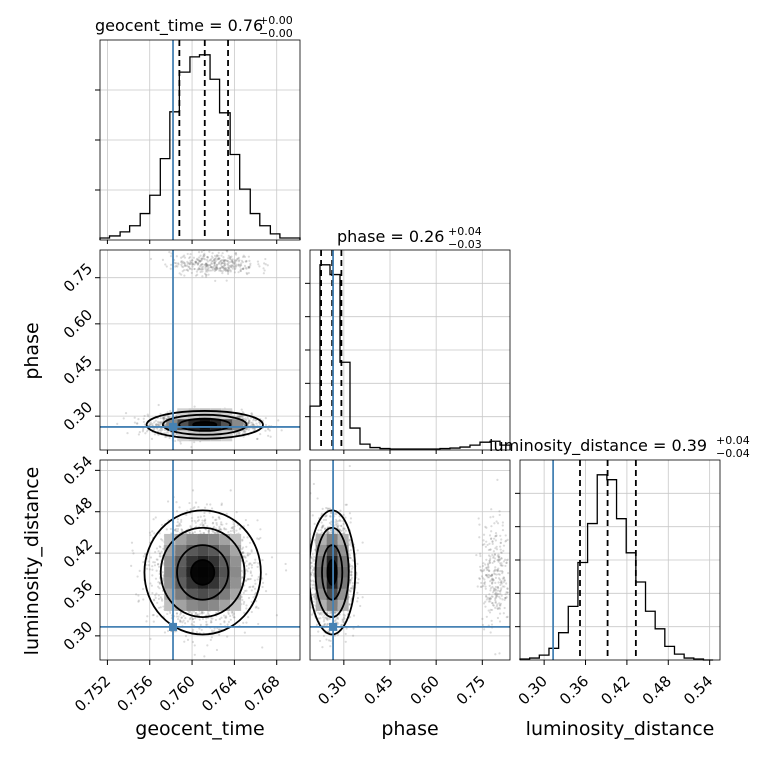  What do you see at coordinates (183, 425) in the screenshot?
I see `density-cell` at bounding box center [183, 425].